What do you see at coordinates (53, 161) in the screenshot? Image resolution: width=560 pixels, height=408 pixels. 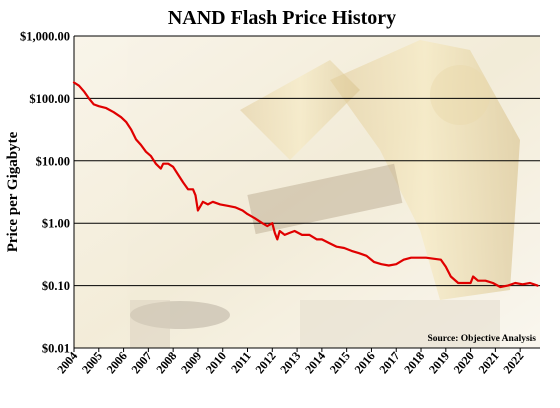 I see `y-tick-label: $10.00` at bounding box center [53, 161].